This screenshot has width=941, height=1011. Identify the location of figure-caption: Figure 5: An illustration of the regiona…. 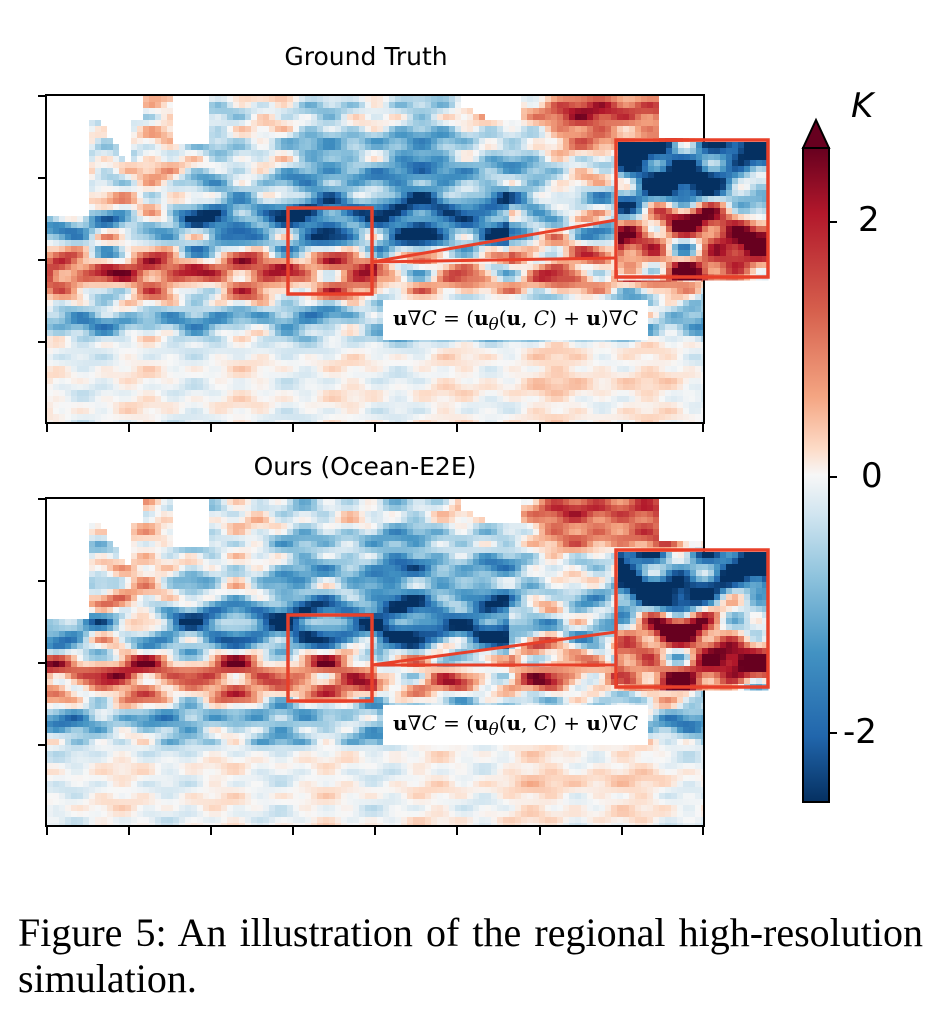
(470, 955).